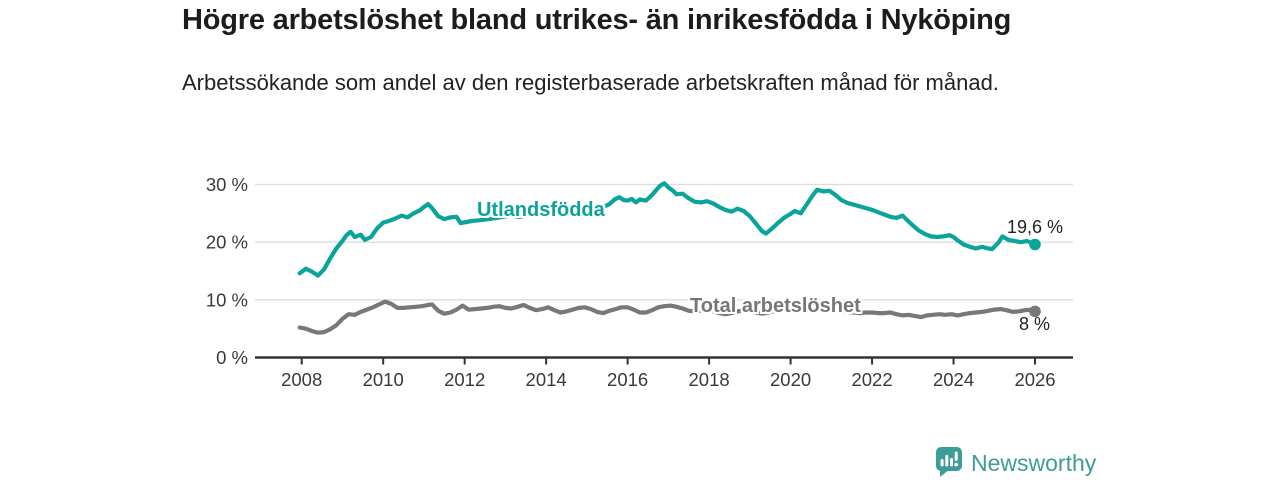 The width and height of the screenshot is (1280, 480). I want to click on x-tick-label: 2014, so click(546, 379).